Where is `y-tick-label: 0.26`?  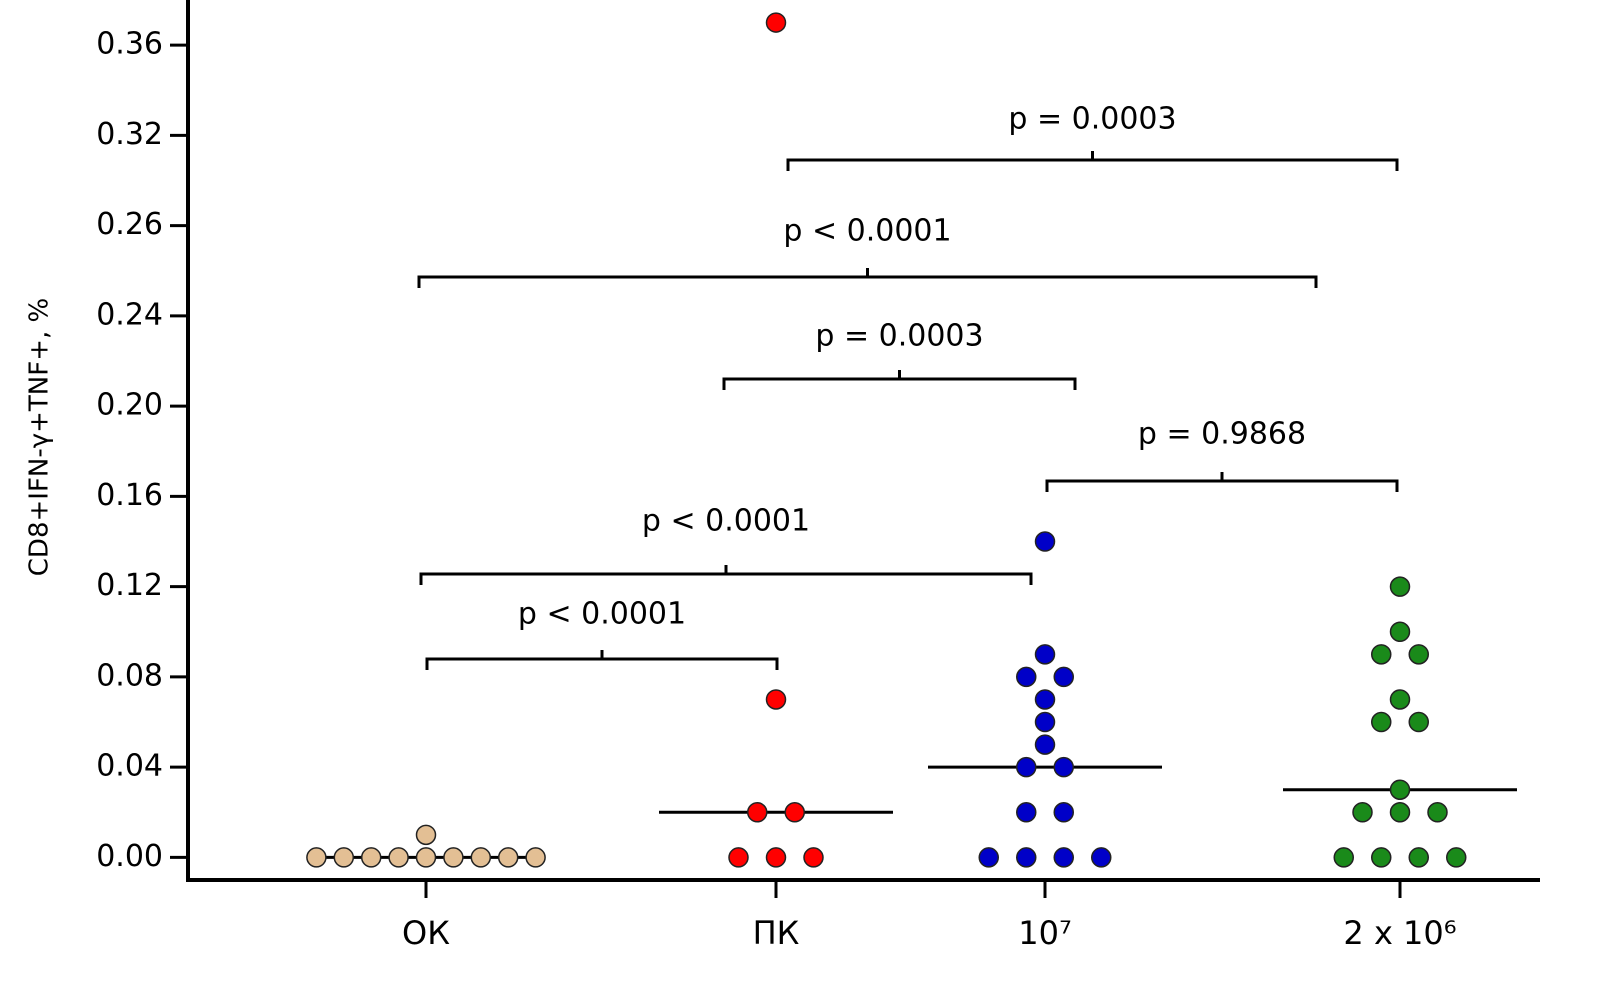 y-tick-label: 0.26 is located at coordinates (129, 224).